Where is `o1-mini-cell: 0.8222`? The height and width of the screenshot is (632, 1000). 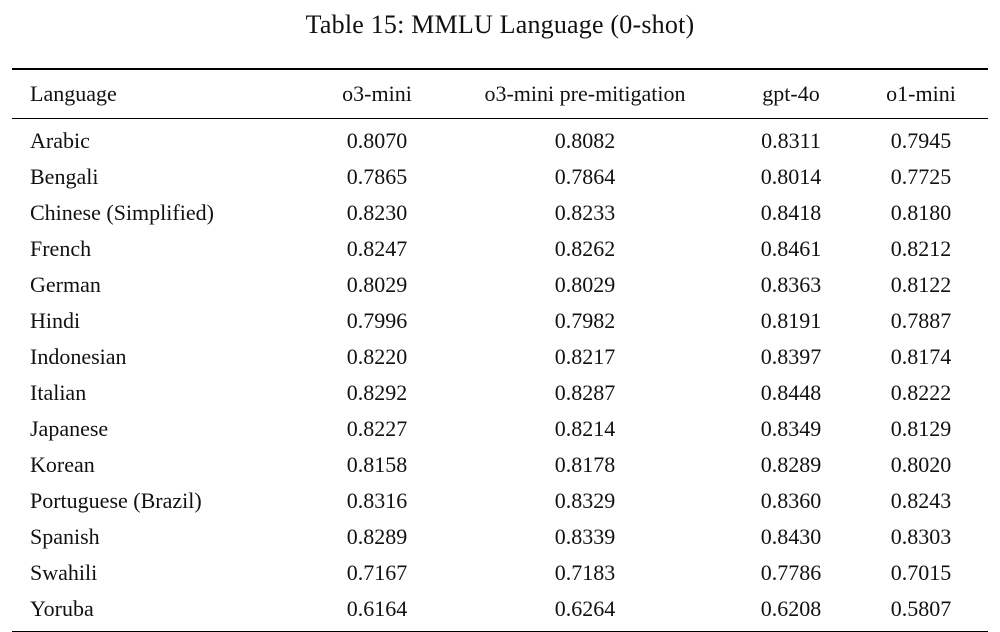
o1-mini-cell: 0.8222 is located at coordinates (921, 392).